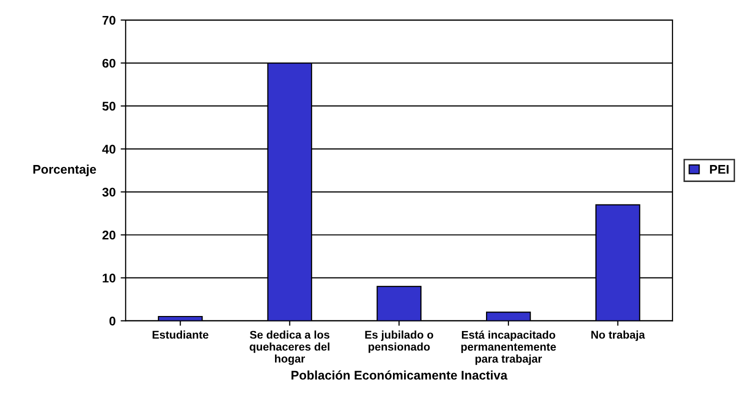 The image size is (739, 401). Describe the element at coordinates (719, 169) in the screenshot. I see `legend-label: PEI` at that location.